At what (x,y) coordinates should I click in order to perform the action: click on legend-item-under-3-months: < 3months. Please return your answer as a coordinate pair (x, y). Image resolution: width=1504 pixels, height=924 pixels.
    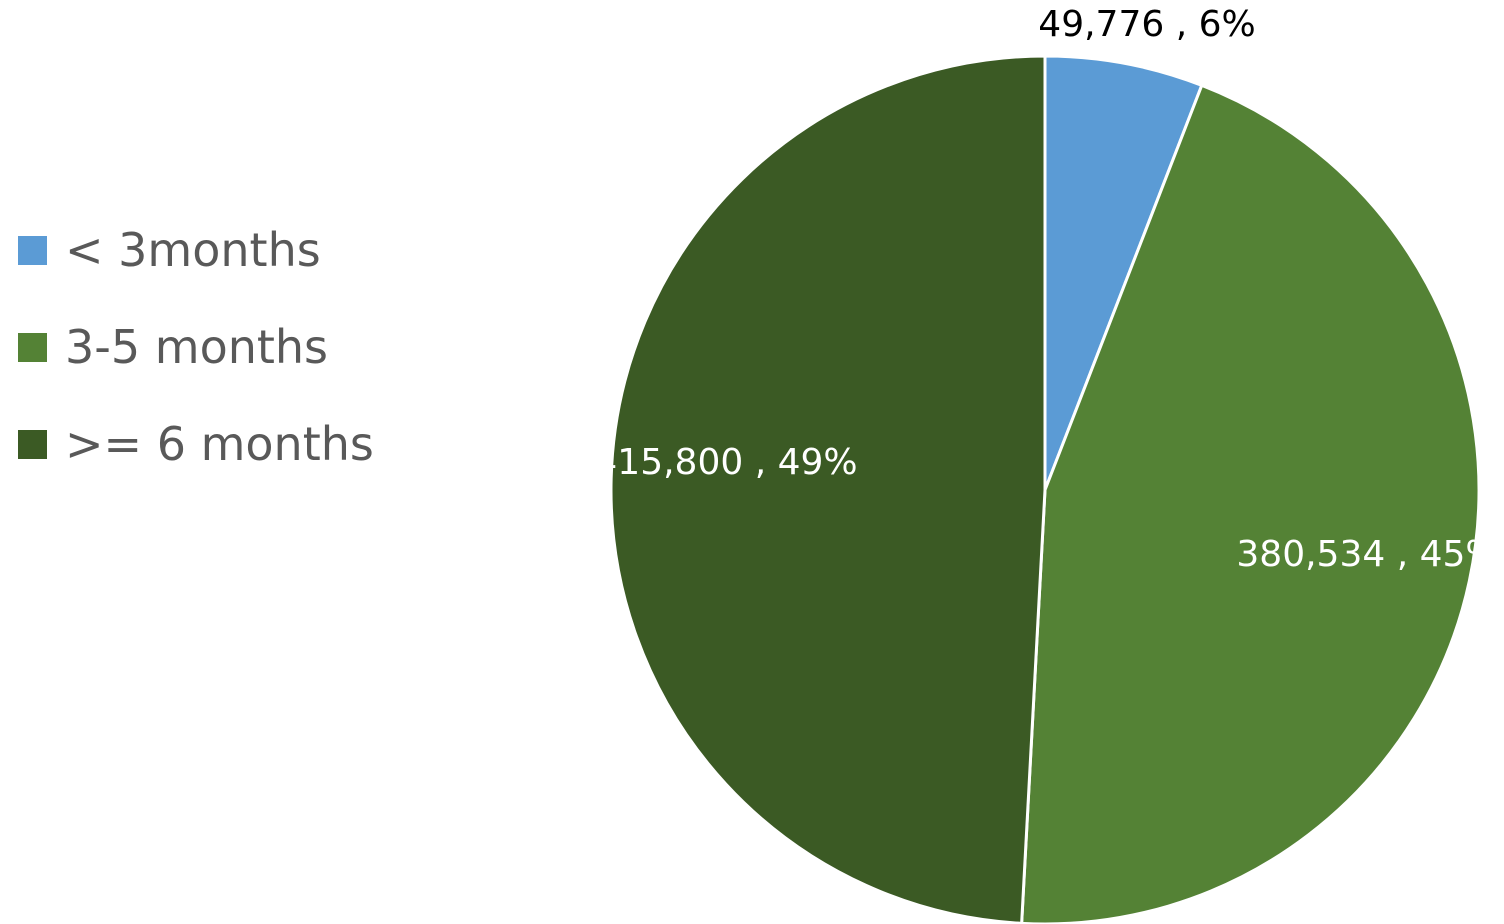
    Looking at the image, I should click on (196, 250).